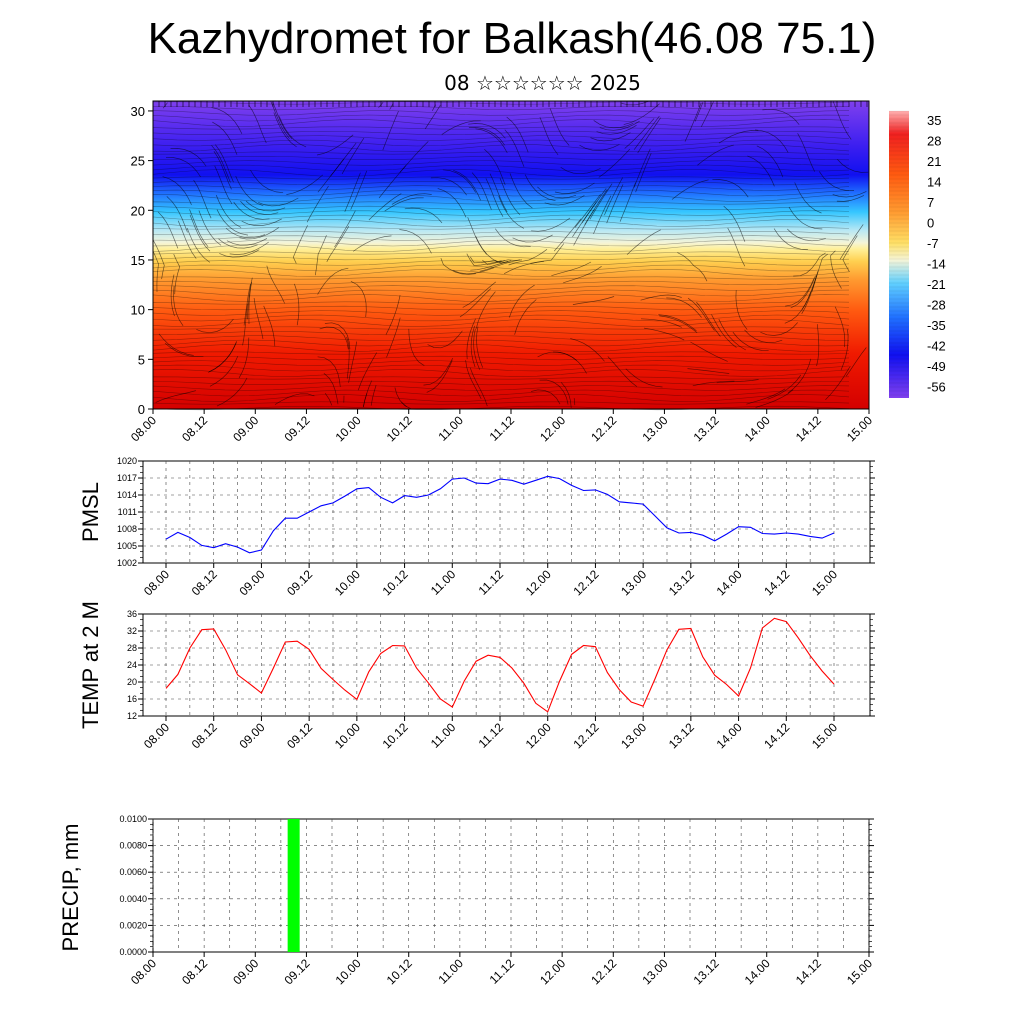 The width and height of the screenshot is (1024, 1024). Describe the element at coordinates (934, 181) in the screenshot. I see `colorbar-label: 14` at that location.